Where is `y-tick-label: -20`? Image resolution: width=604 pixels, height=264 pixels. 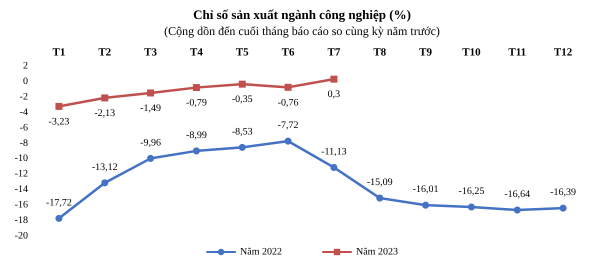
y-tick-label: -20 is located at coordinates (21, 236).